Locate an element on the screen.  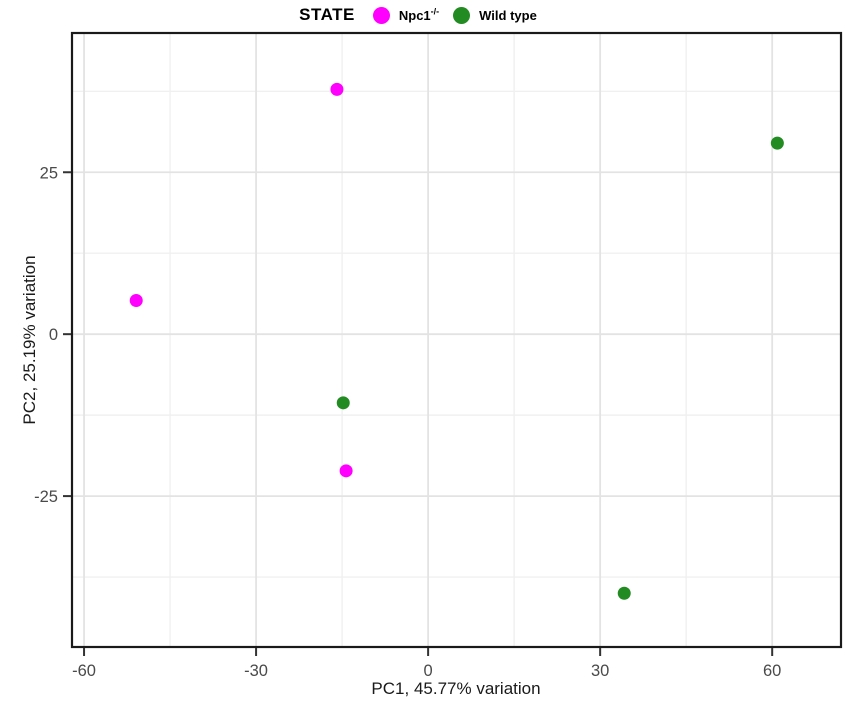
y-tick-label: 25 is located at coordinates (49, 173).